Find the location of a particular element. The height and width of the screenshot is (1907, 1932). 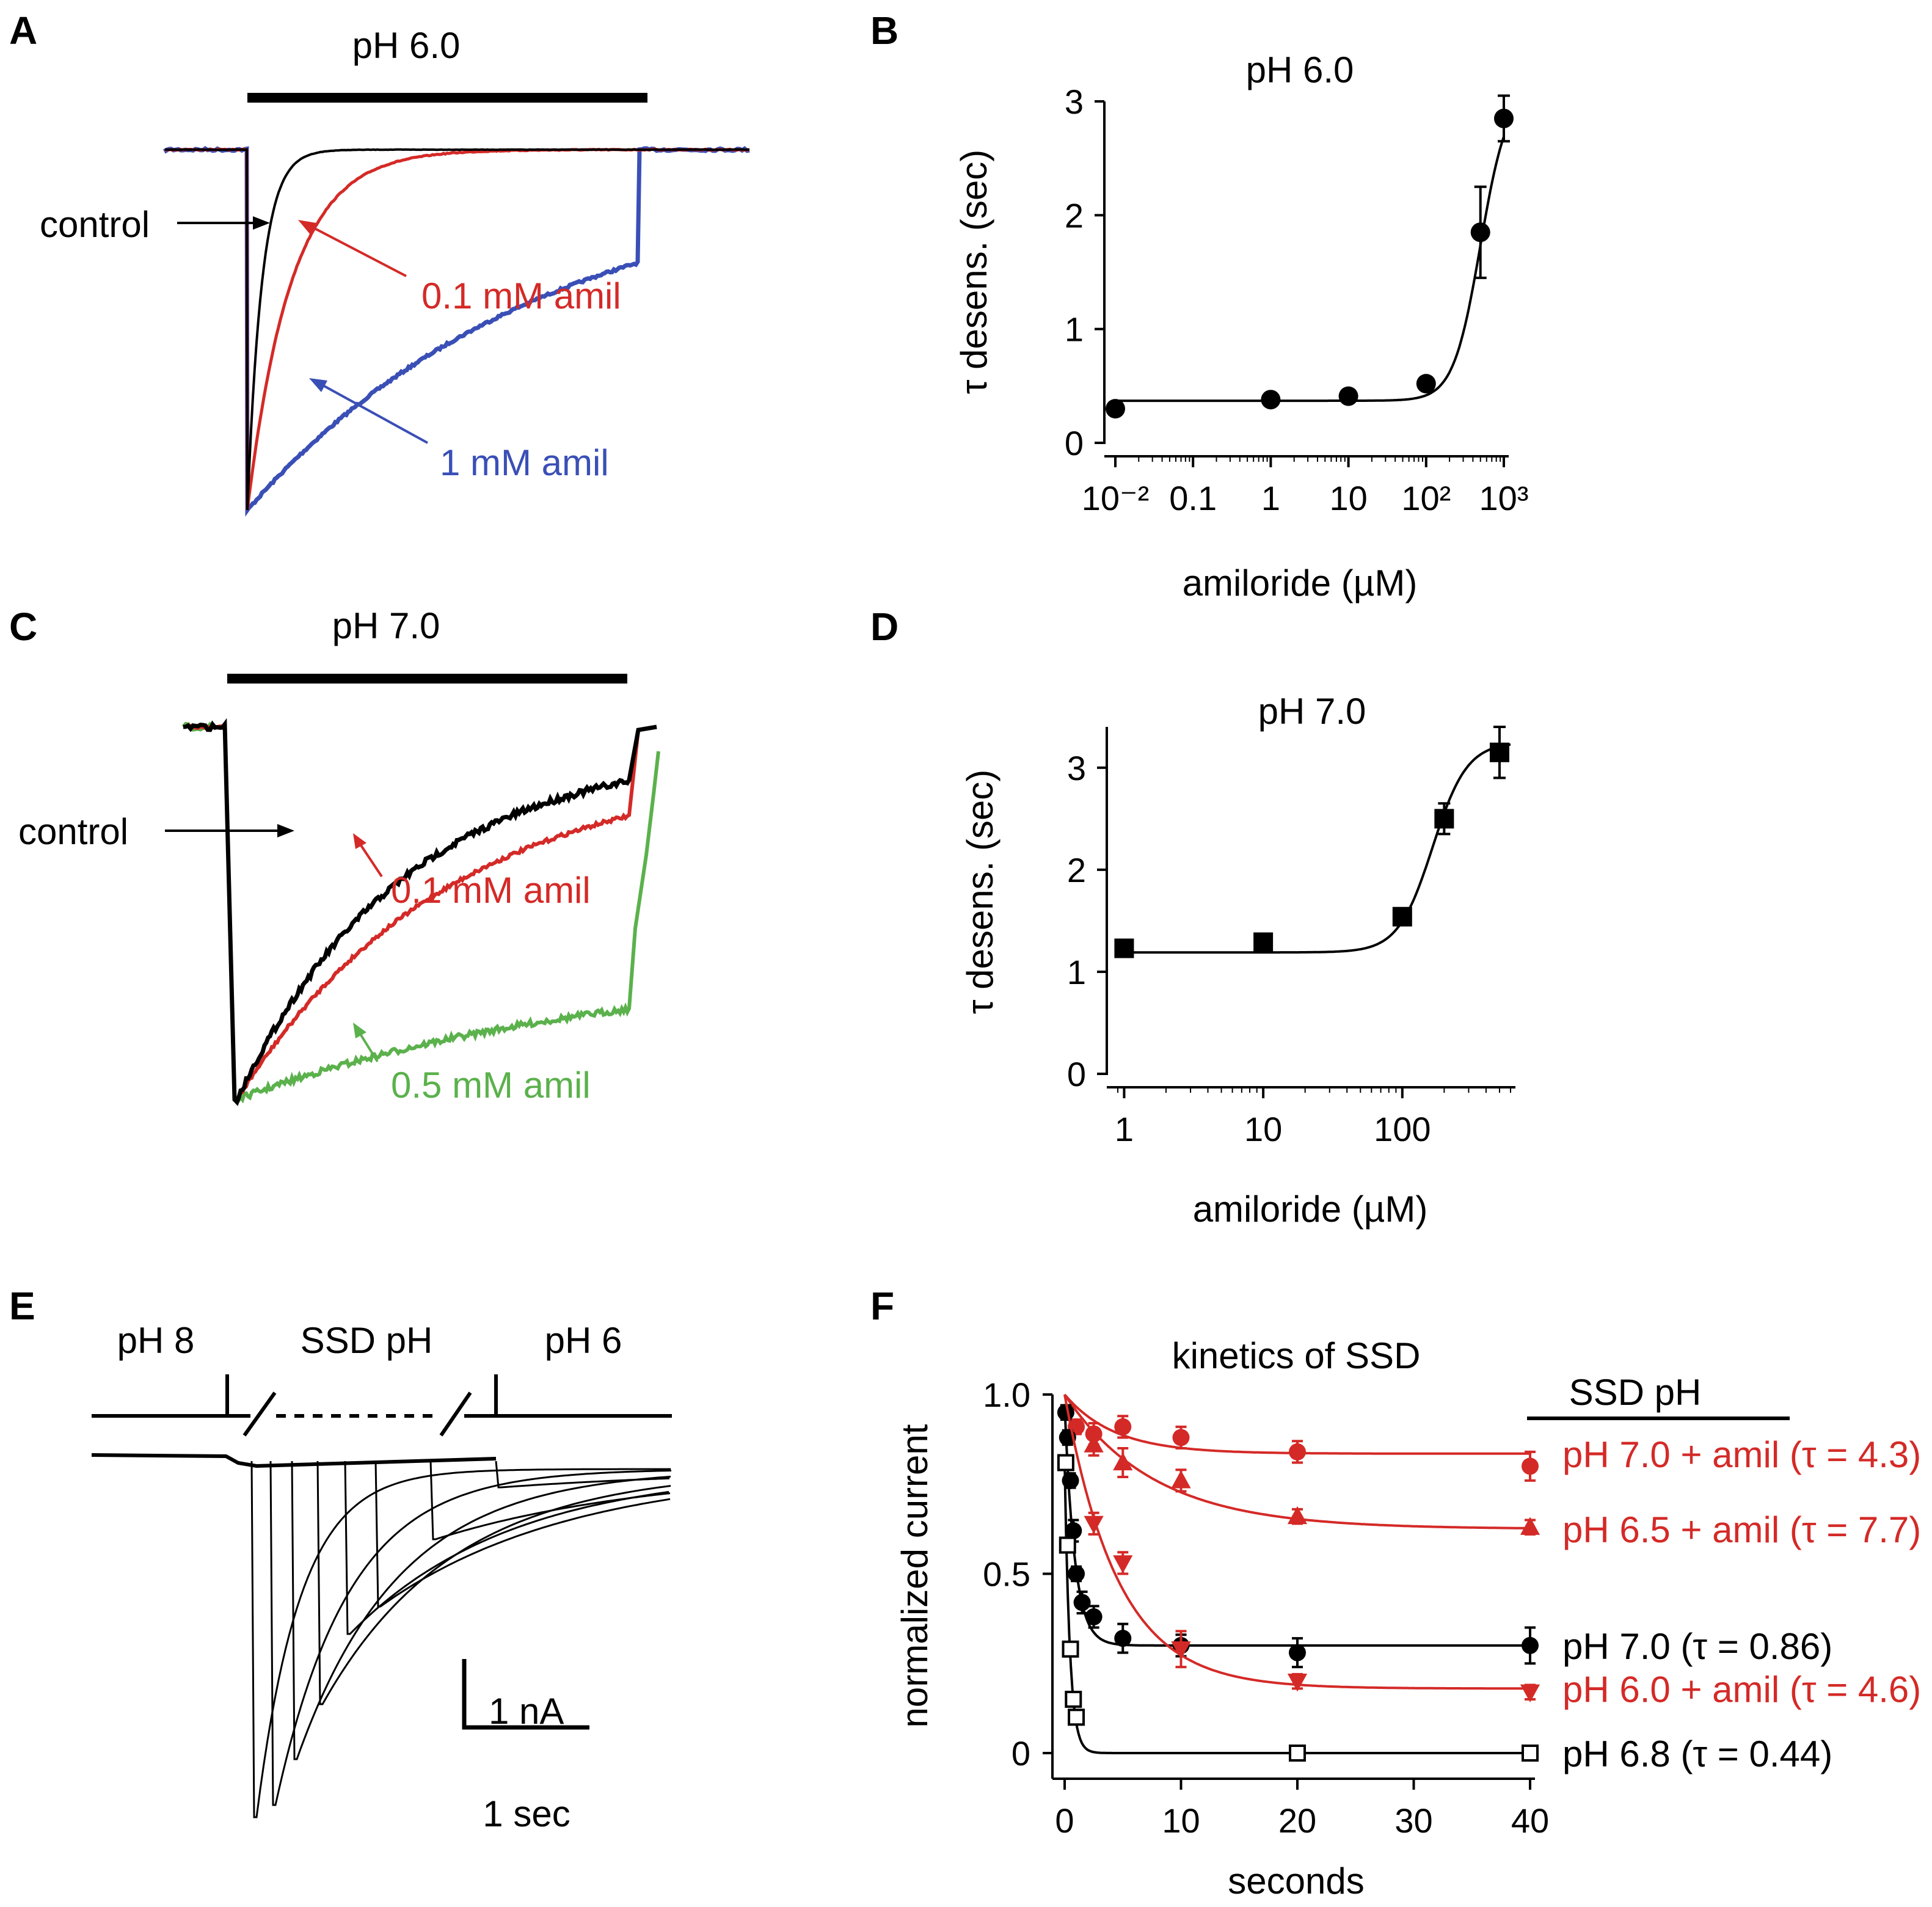

panel-c-letter: C is located at coordinates (23, 627).